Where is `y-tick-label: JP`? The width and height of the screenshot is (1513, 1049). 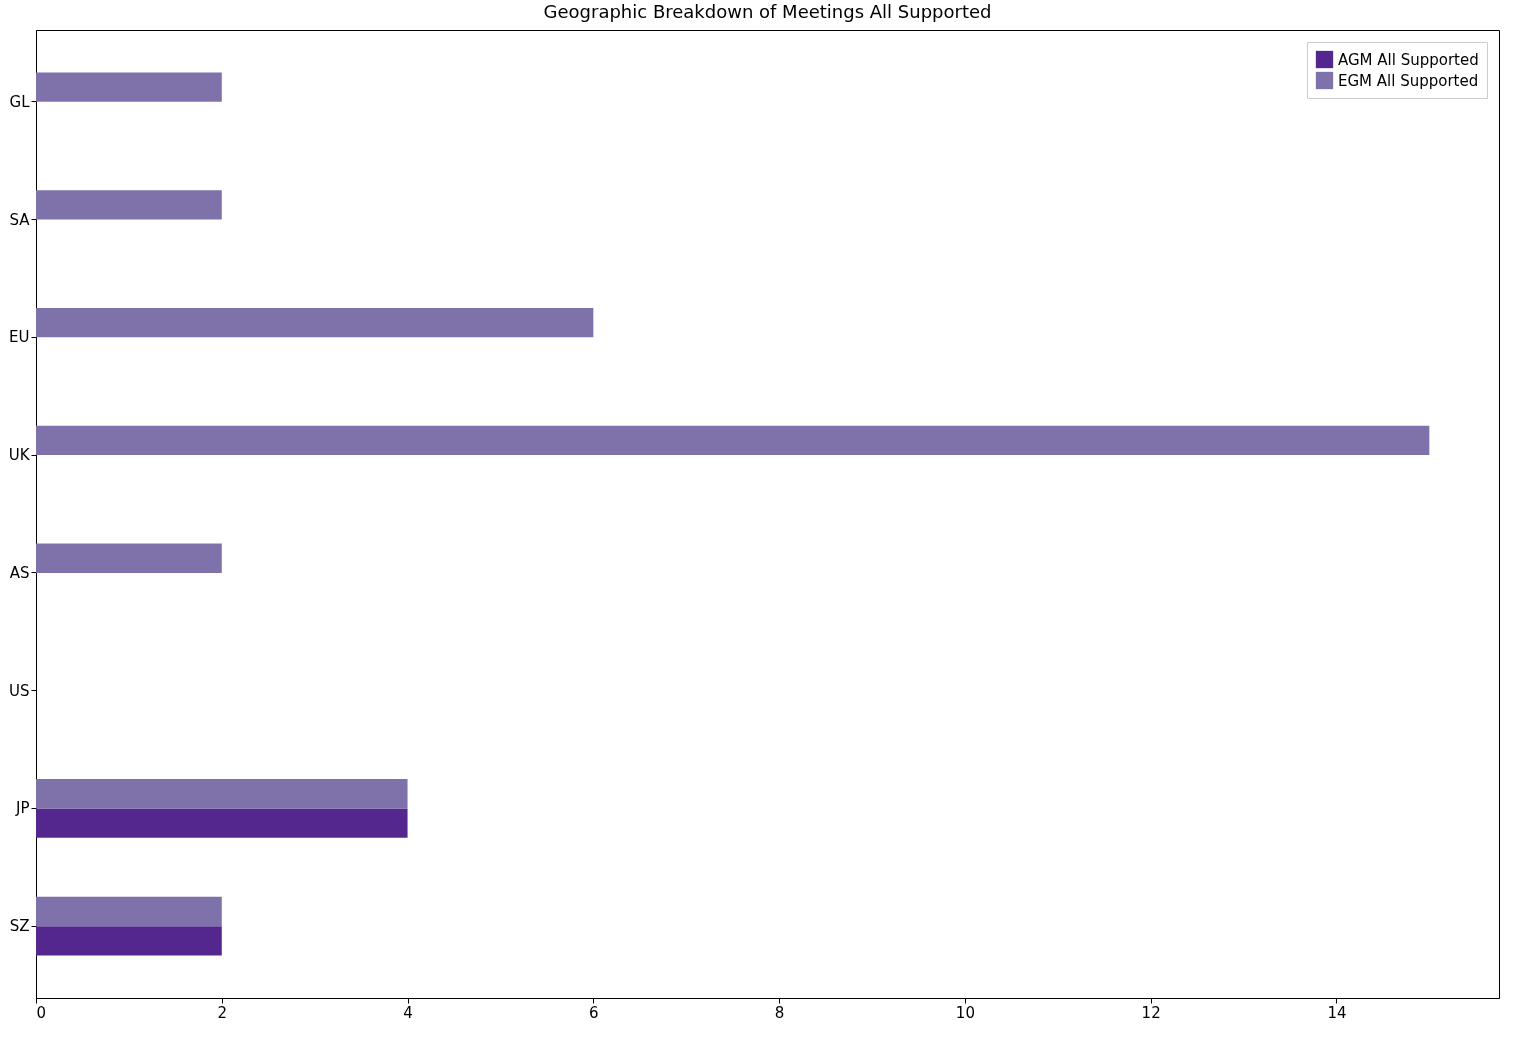 y-tick-label: JP is located at coordinates (22, 808).